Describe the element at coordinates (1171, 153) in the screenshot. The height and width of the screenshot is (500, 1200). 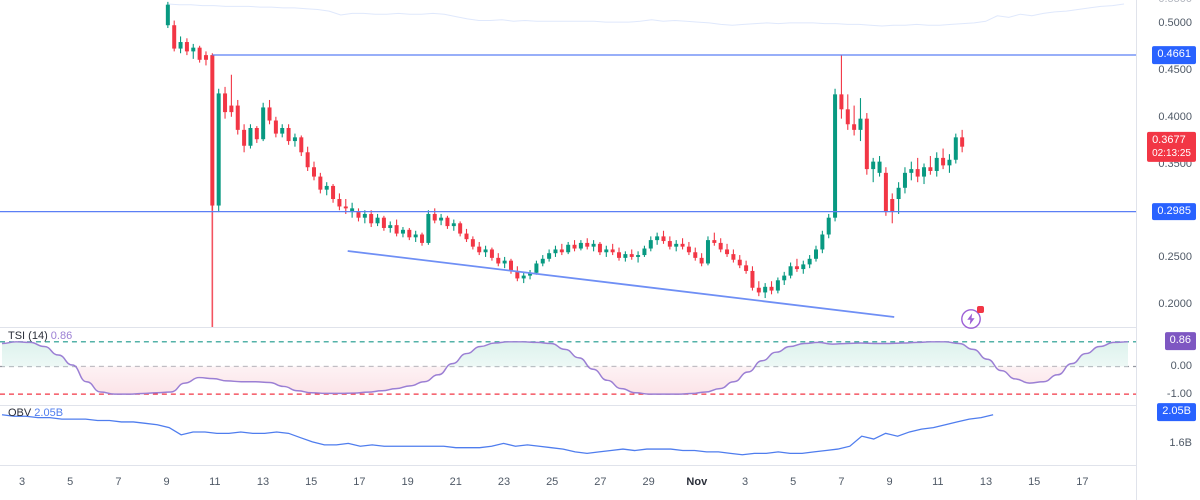
I see `countdown-timer: 02:13:25` at that location.